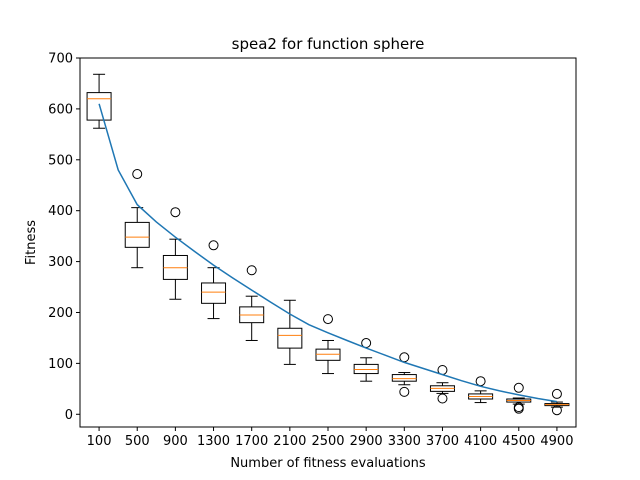  Describe the element at coordinates (60, 364) in the screenshot. I see `y-tick-label: 100` at that location.